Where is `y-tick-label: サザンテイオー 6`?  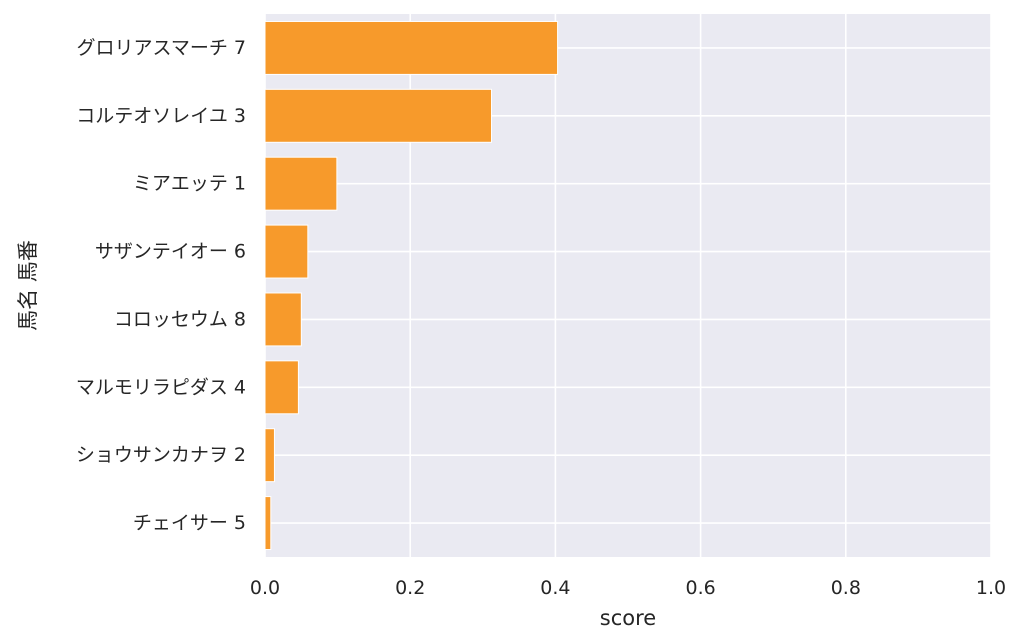
y-tick-label: サザンテイオー 6 is located at coordinates (170, 252).